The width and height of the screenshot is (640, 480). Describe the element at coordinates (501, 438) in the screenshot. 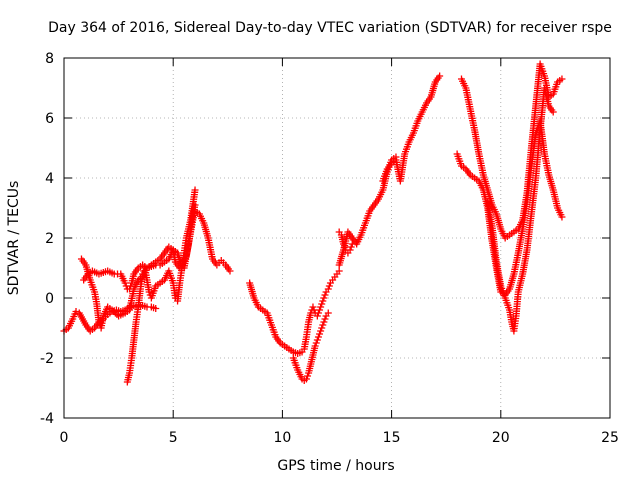

I see `x-tick-label: 20` at that location.